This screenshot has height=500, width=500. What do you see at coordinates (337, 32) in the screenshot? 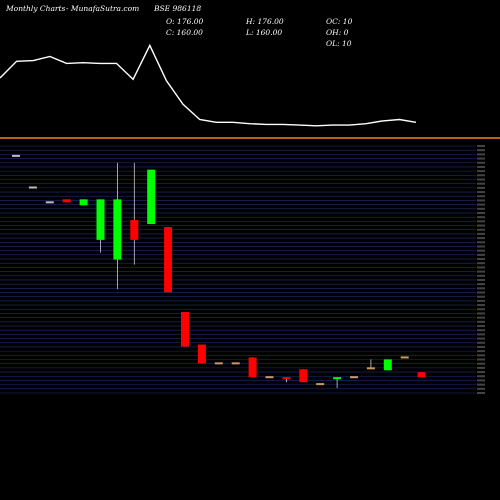
I see `oh-value: OH: 0` at bounding box center [337, 32].